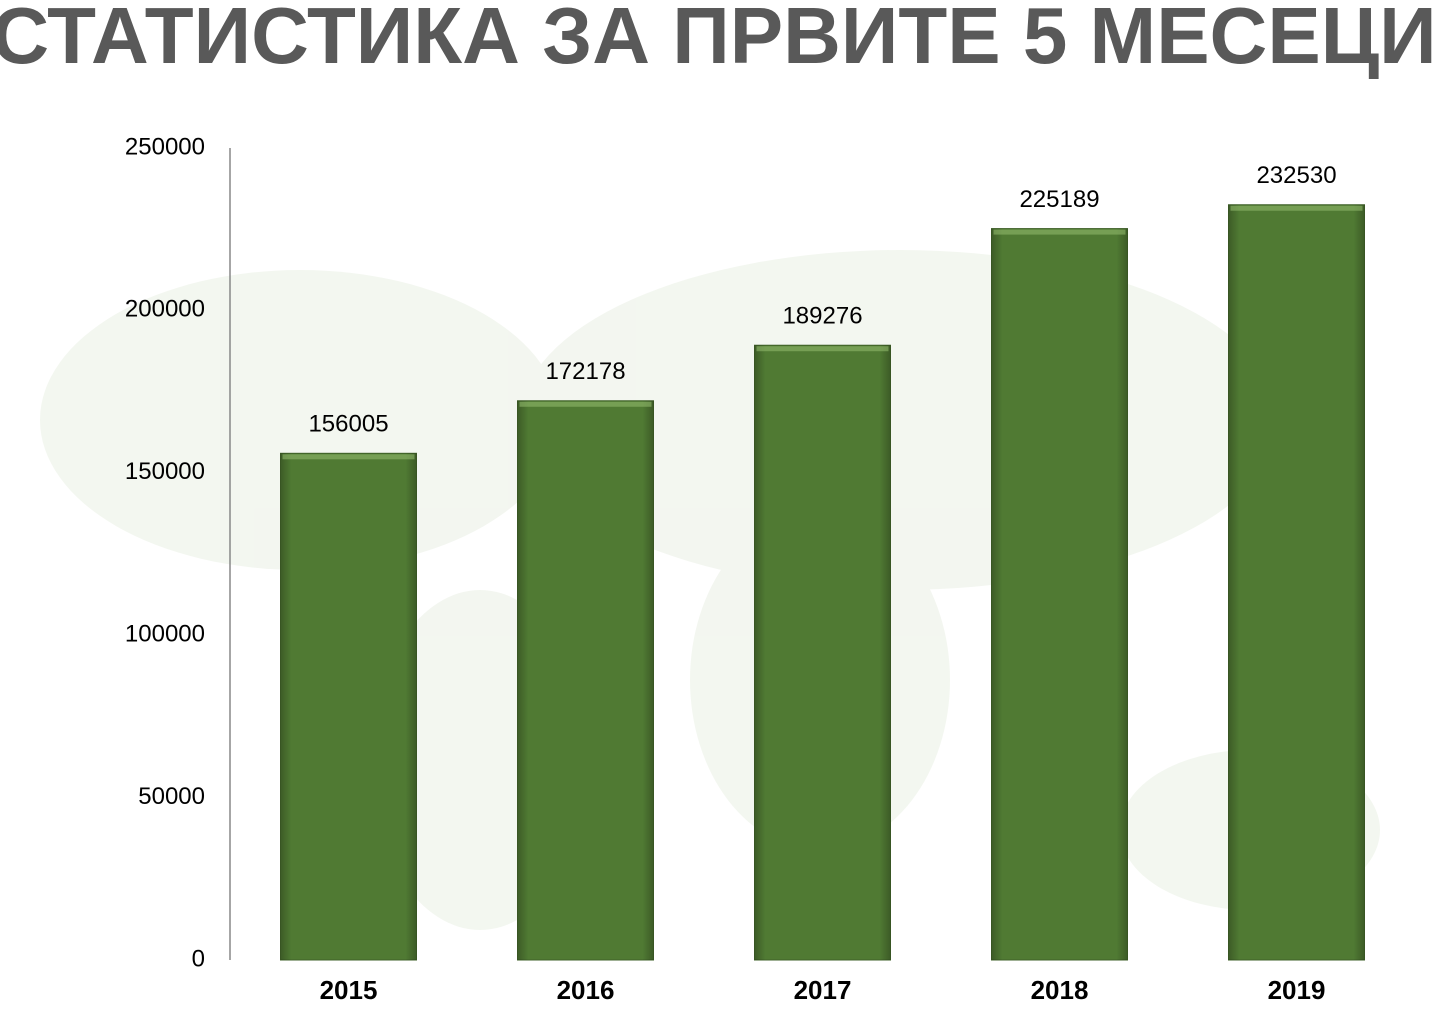 This screenshot has width=1436, height=1016. Describe the element at coordinates (822, 316) in the screenshot. I see `value-label: 189276` at that location.